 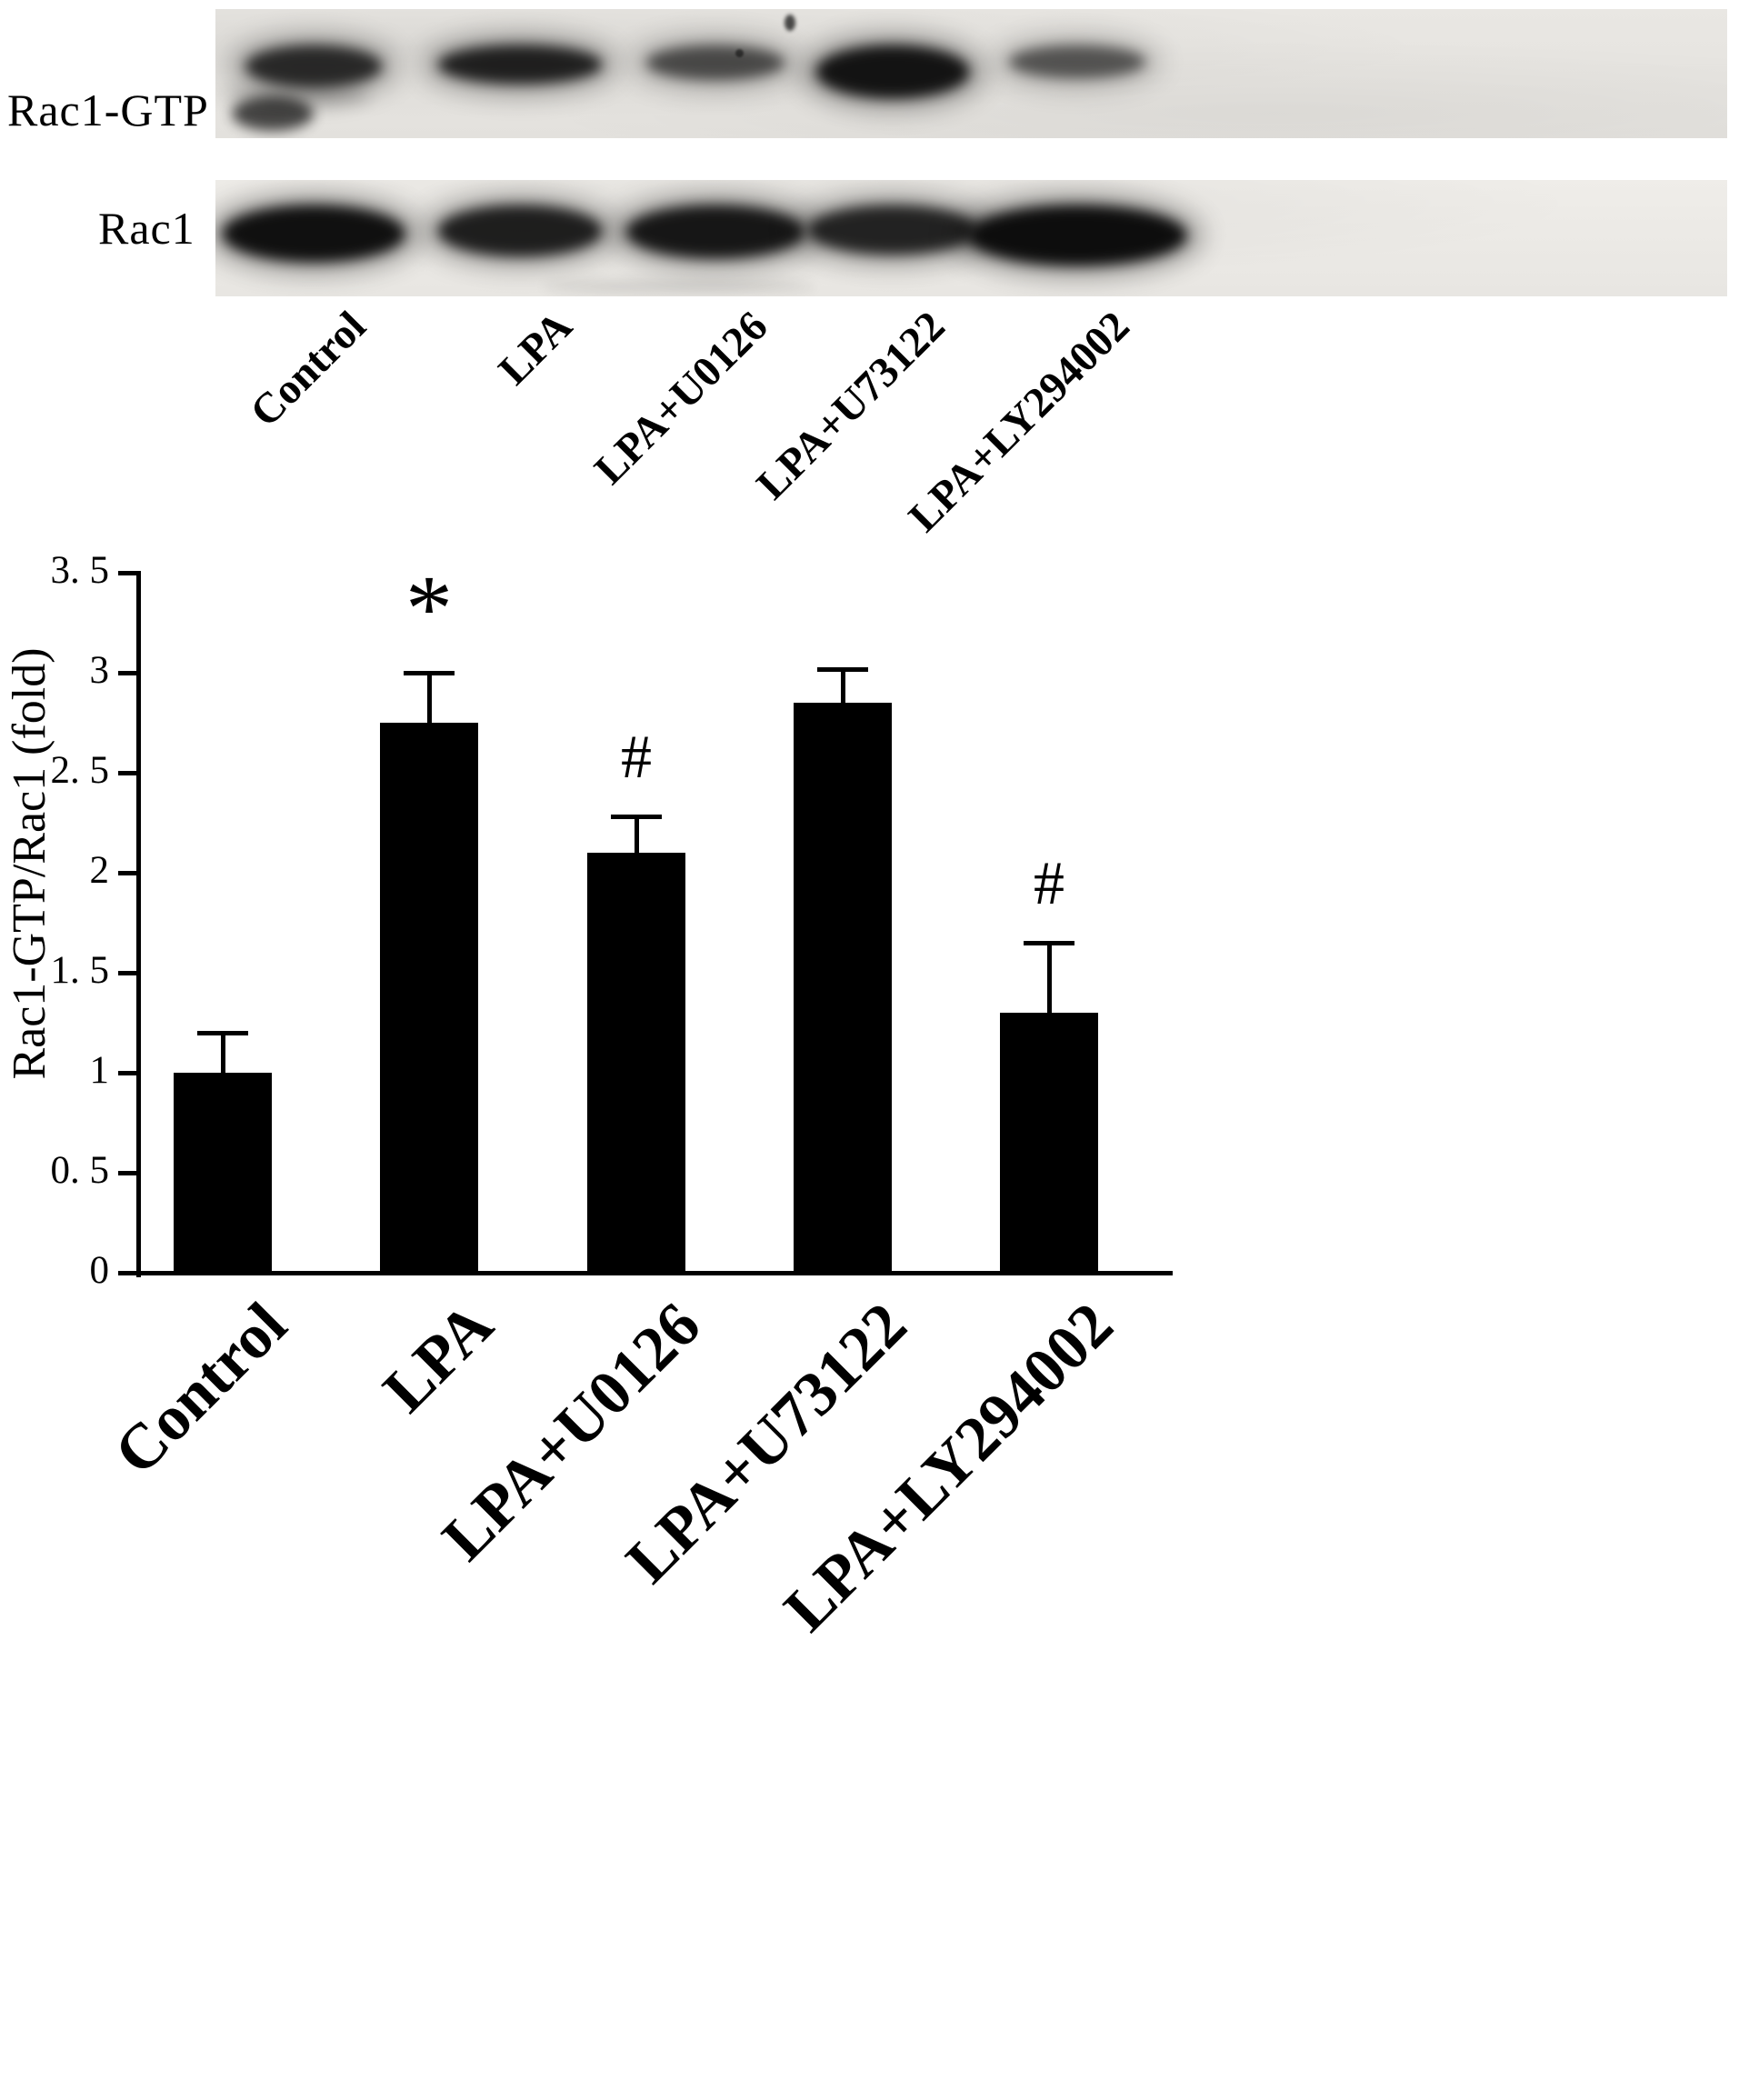 What do you see at coordinates (971, 73) in the screenshot?
I see `blot-strip-rac1-gtp` at bounding box center [971, 73].